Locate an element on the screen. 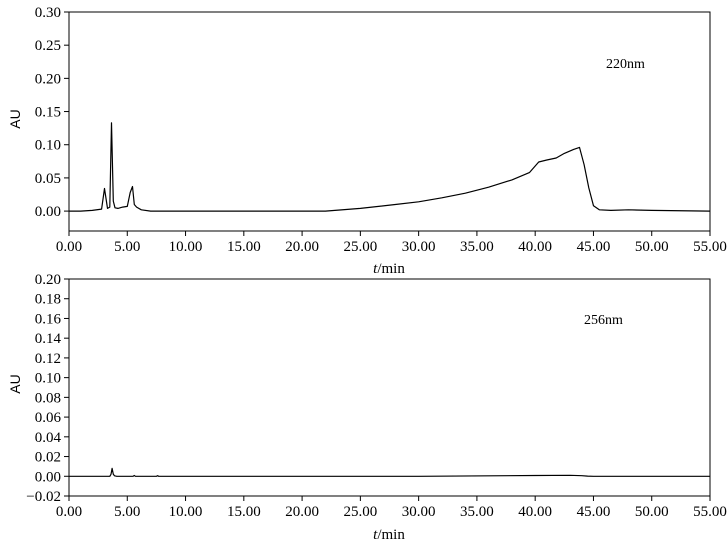  y-ticks: 0.00 0.05 0.10 0.15 0.20 0.25 0.30 is located at coordinates (52, 112).